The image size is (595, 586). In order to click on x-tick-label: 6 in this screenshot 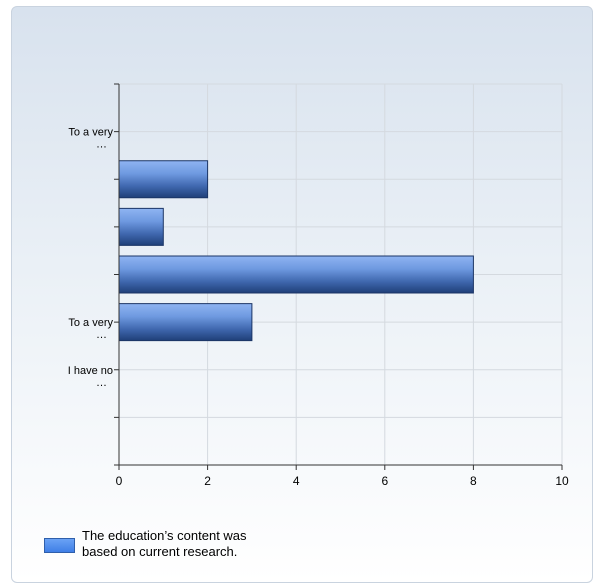, I will do `click(384, 481)`.